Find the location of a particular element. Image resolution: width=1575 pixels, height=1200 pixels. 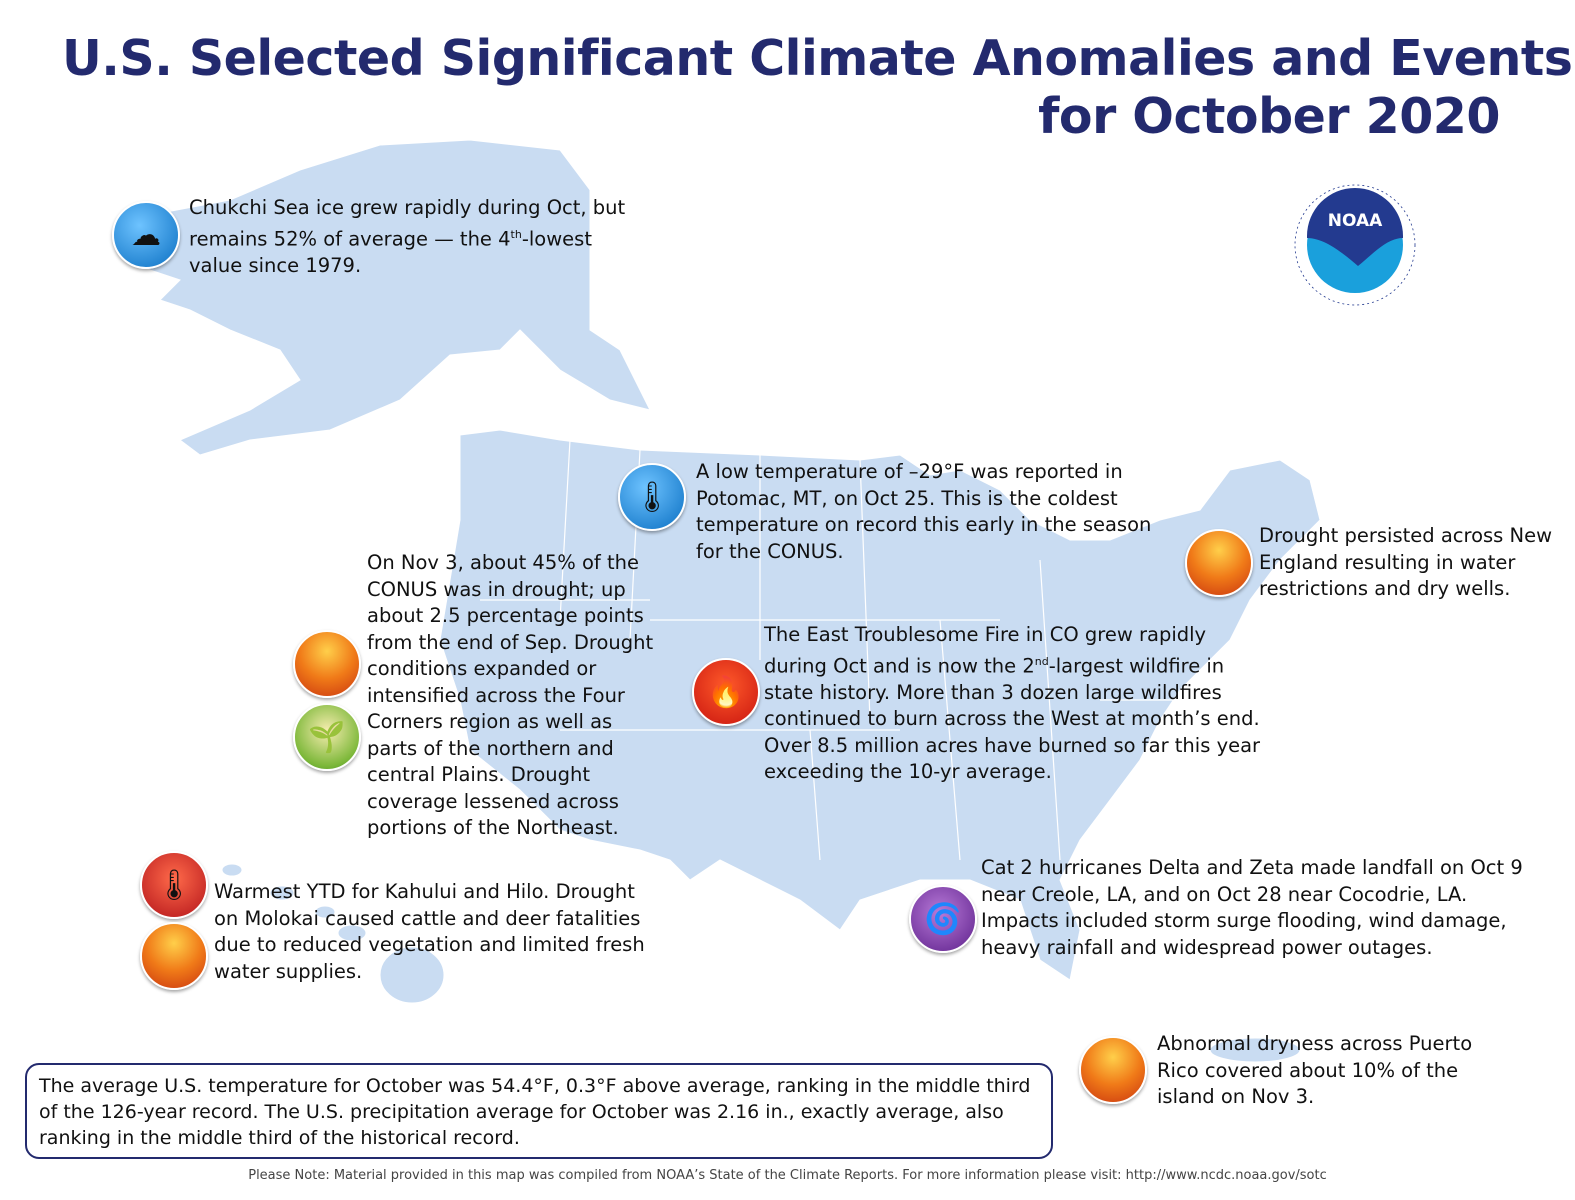

dryness-icon is located at coordinates (1113, 1070).